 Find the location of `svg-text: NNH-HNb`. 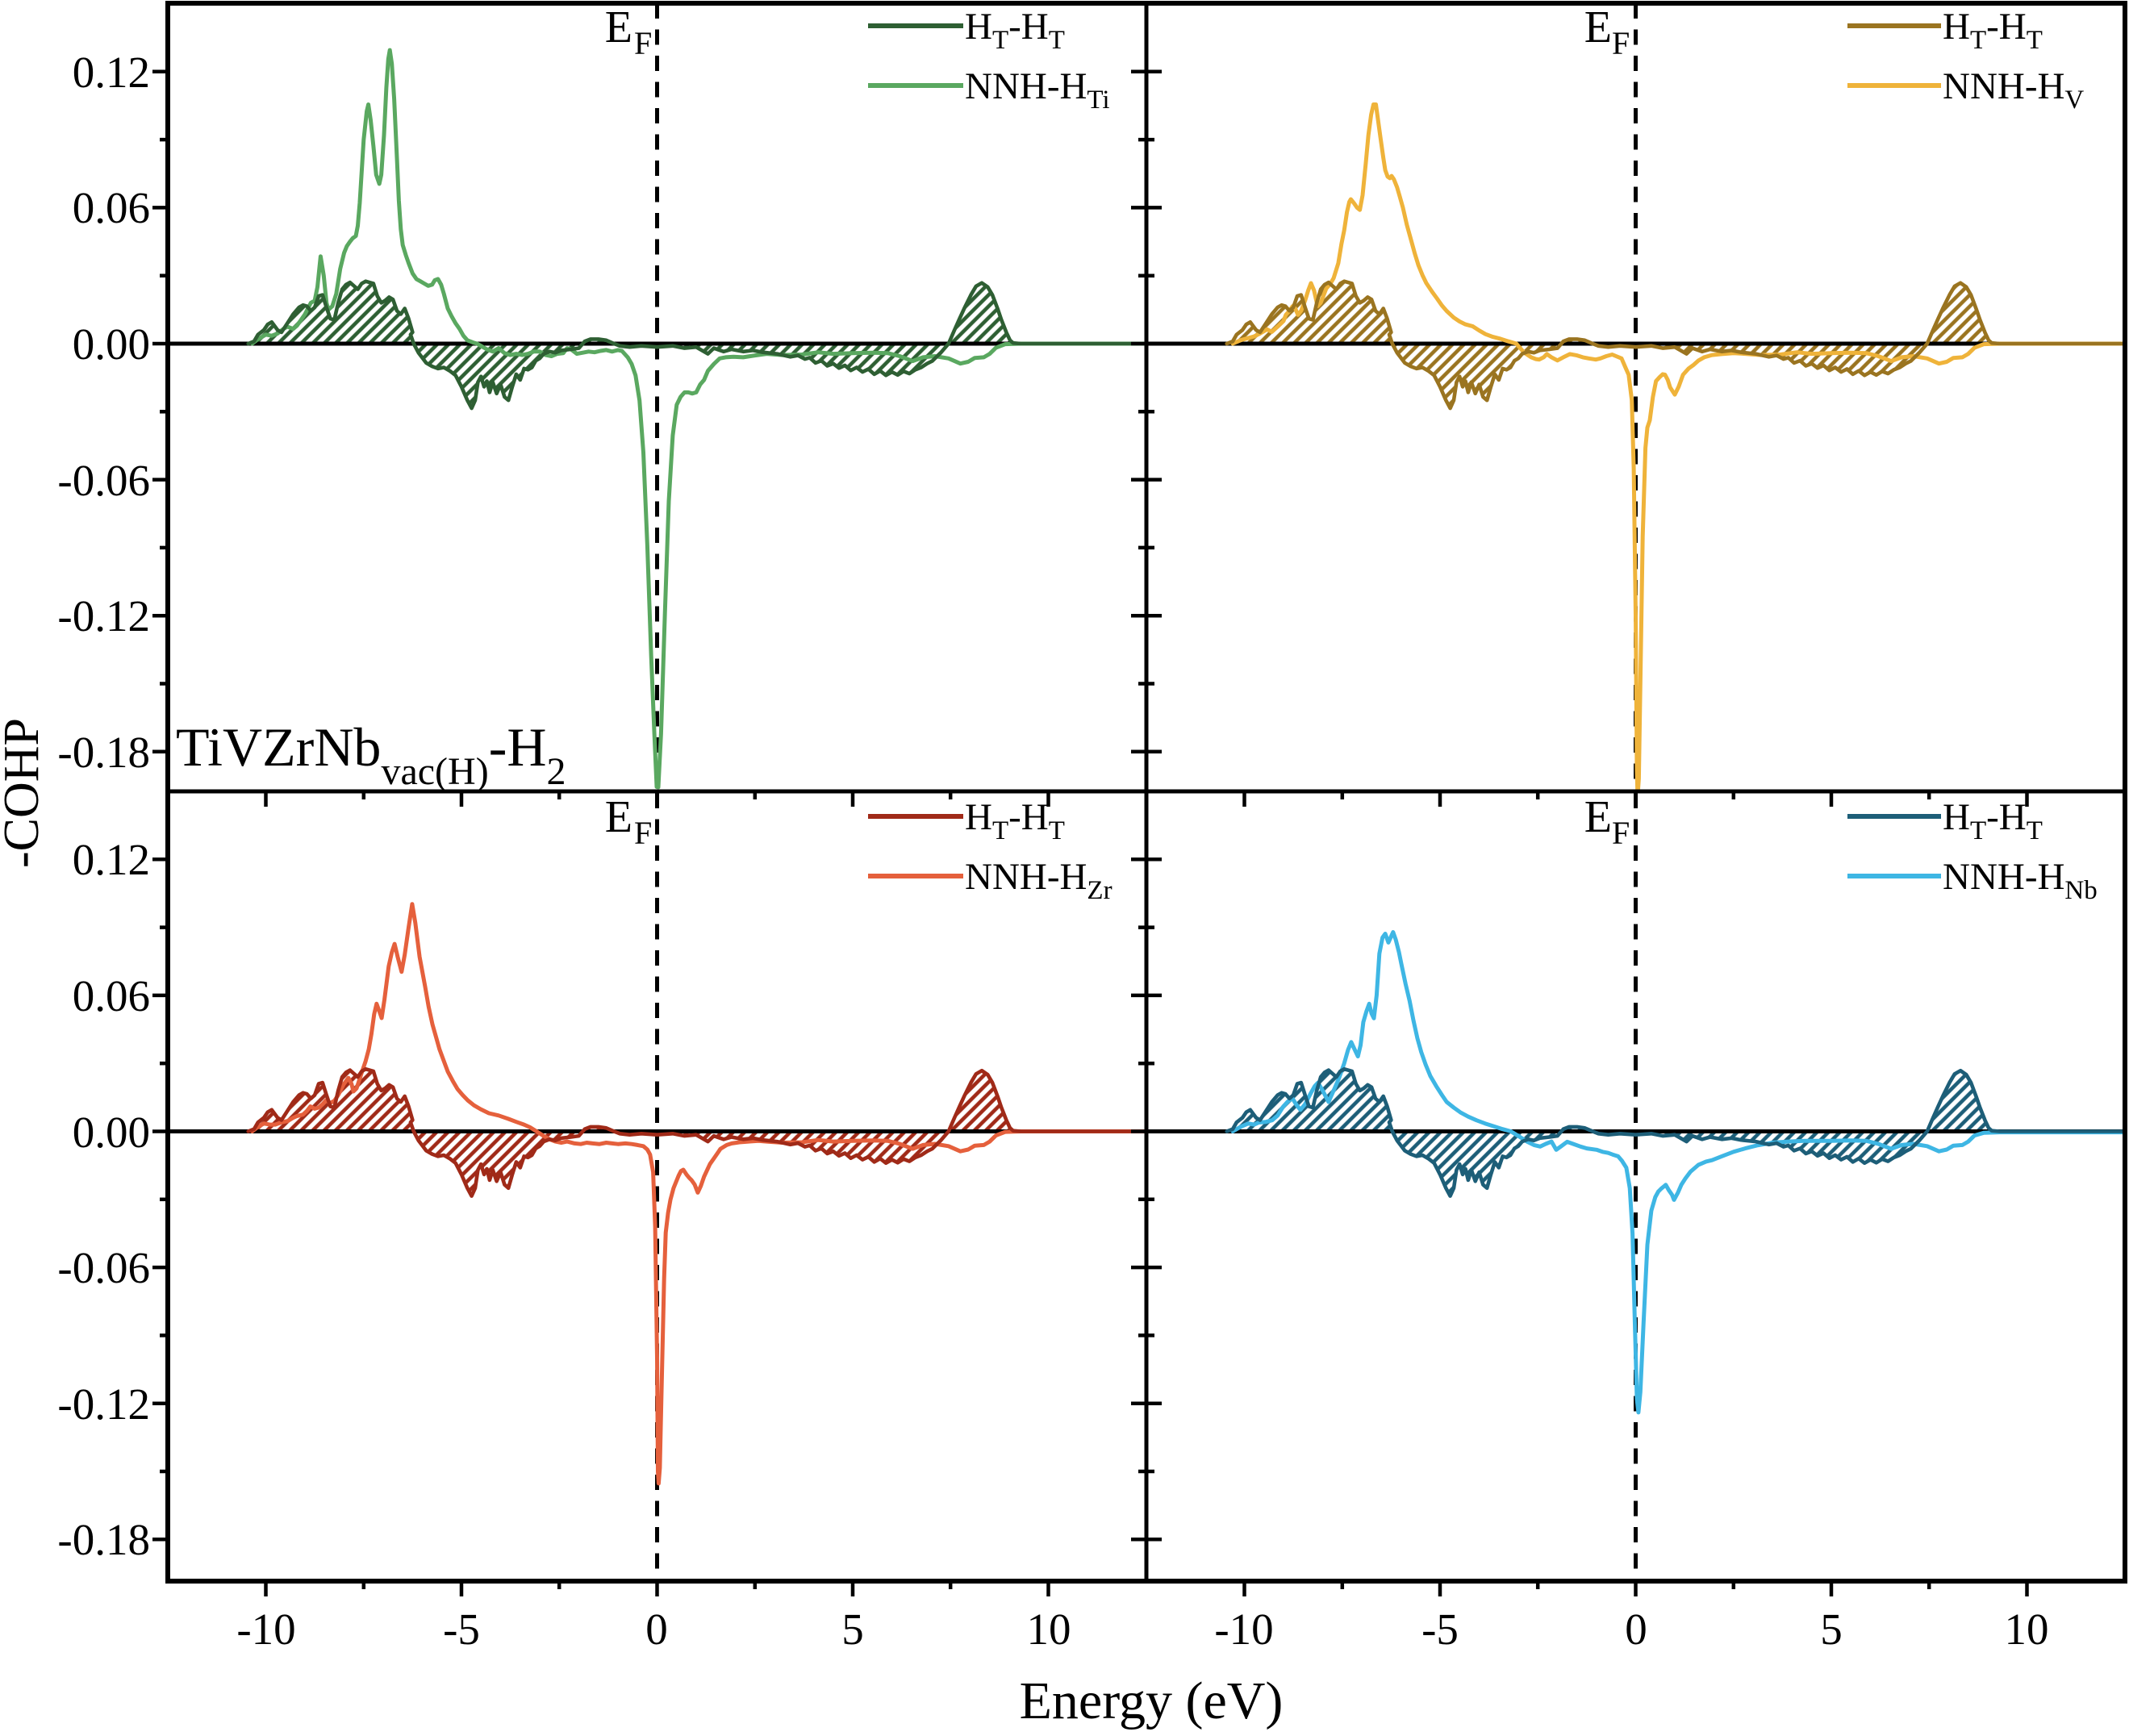

svg-text: NNH-HNb is located at coordinates (2021, 880).